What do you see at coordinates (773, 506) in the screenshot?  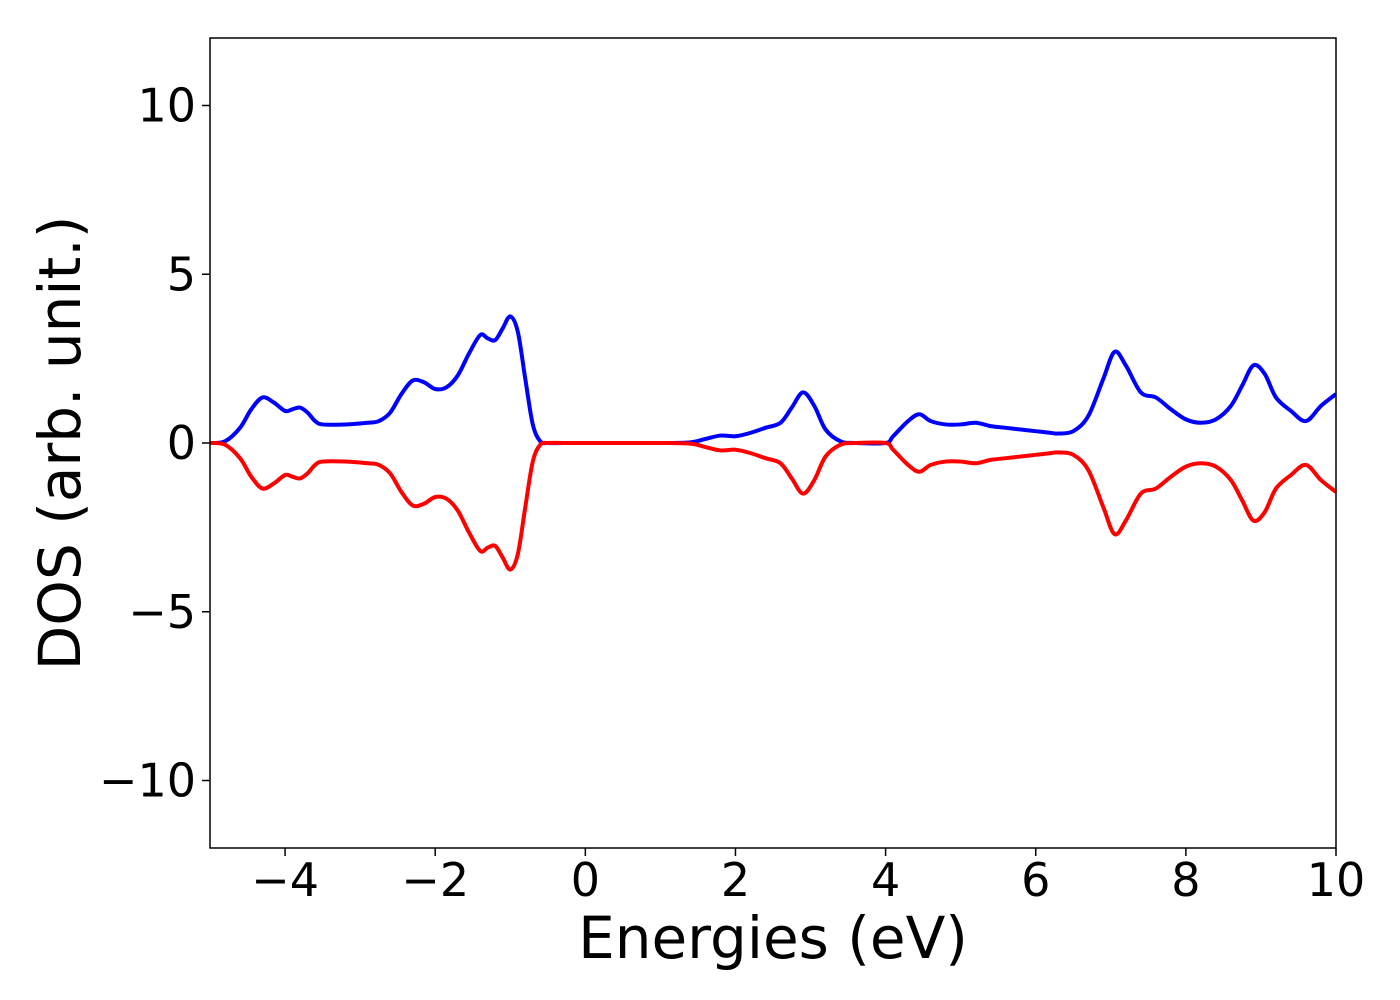 I see `series-line-negative` at bounding box center [773, 506].